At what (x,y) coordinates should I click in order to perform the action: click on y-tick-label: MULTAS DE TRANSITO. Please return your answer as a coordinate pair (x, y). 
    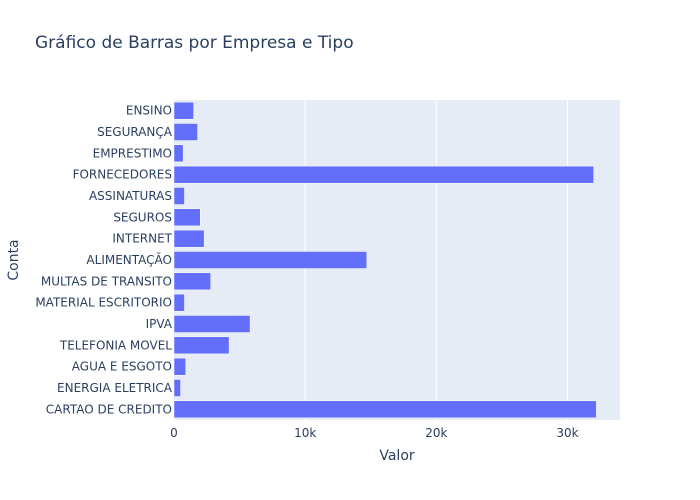
    Looking at the image, I should click on (106, 281).